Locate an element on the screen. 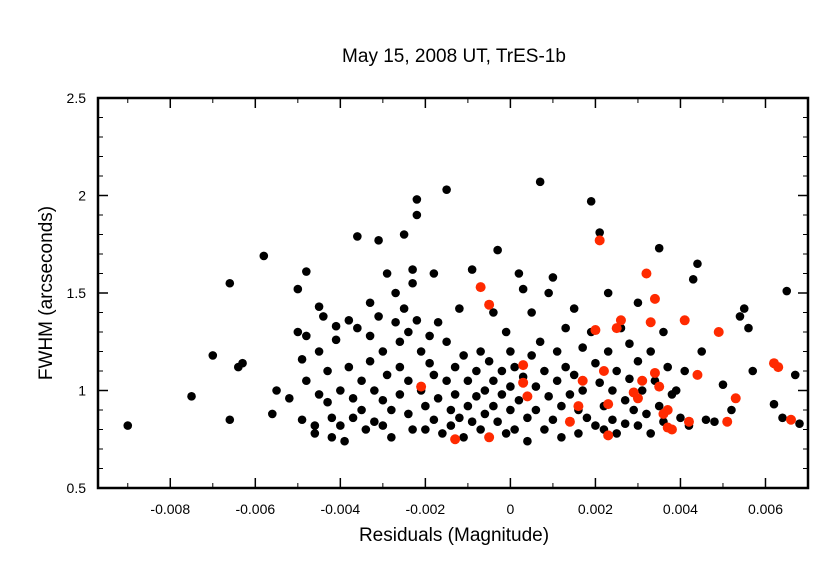  x-tick-label: -0.002 is located at coordinates (426, 509).